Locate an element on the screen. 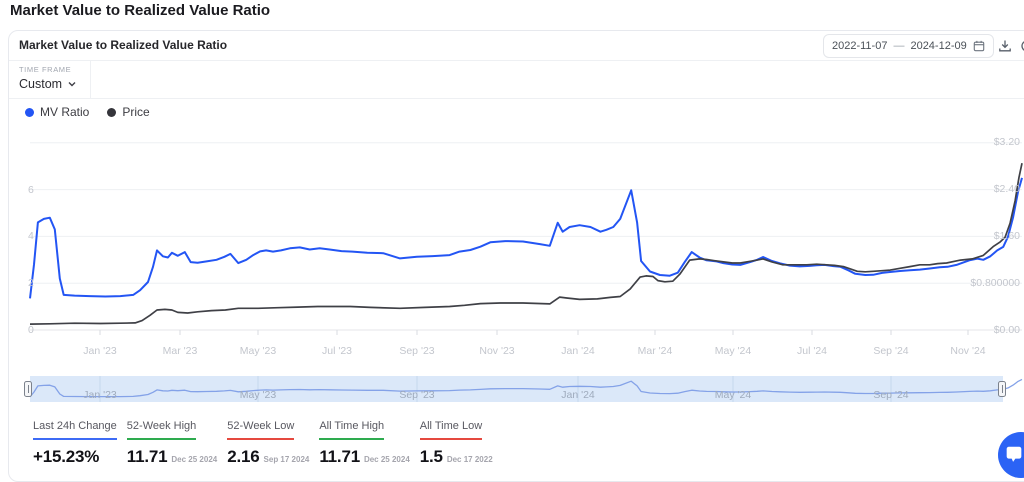 This screenshot has height=482, width=1024. price-dot-icon is located at coordinates (112, 112).